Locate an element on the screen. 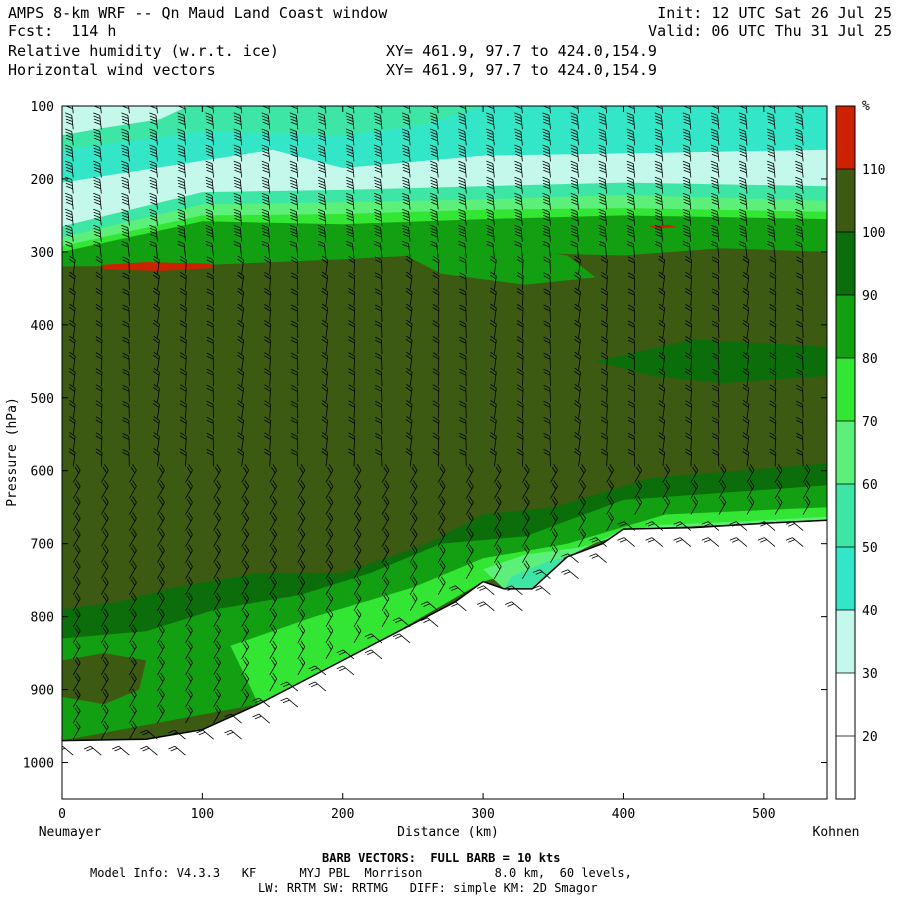 The height and width of the screenshot is (900, 900). forecast-hour: Fcst: 114 h is located at coordinates (62, 31).